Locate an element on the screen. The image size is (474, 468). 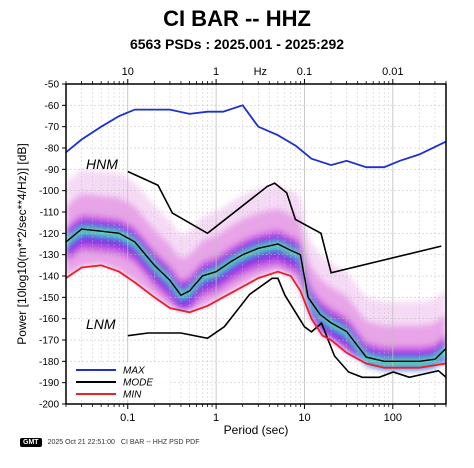
y-tick-label: -80 is located at coordinates (52, 149).